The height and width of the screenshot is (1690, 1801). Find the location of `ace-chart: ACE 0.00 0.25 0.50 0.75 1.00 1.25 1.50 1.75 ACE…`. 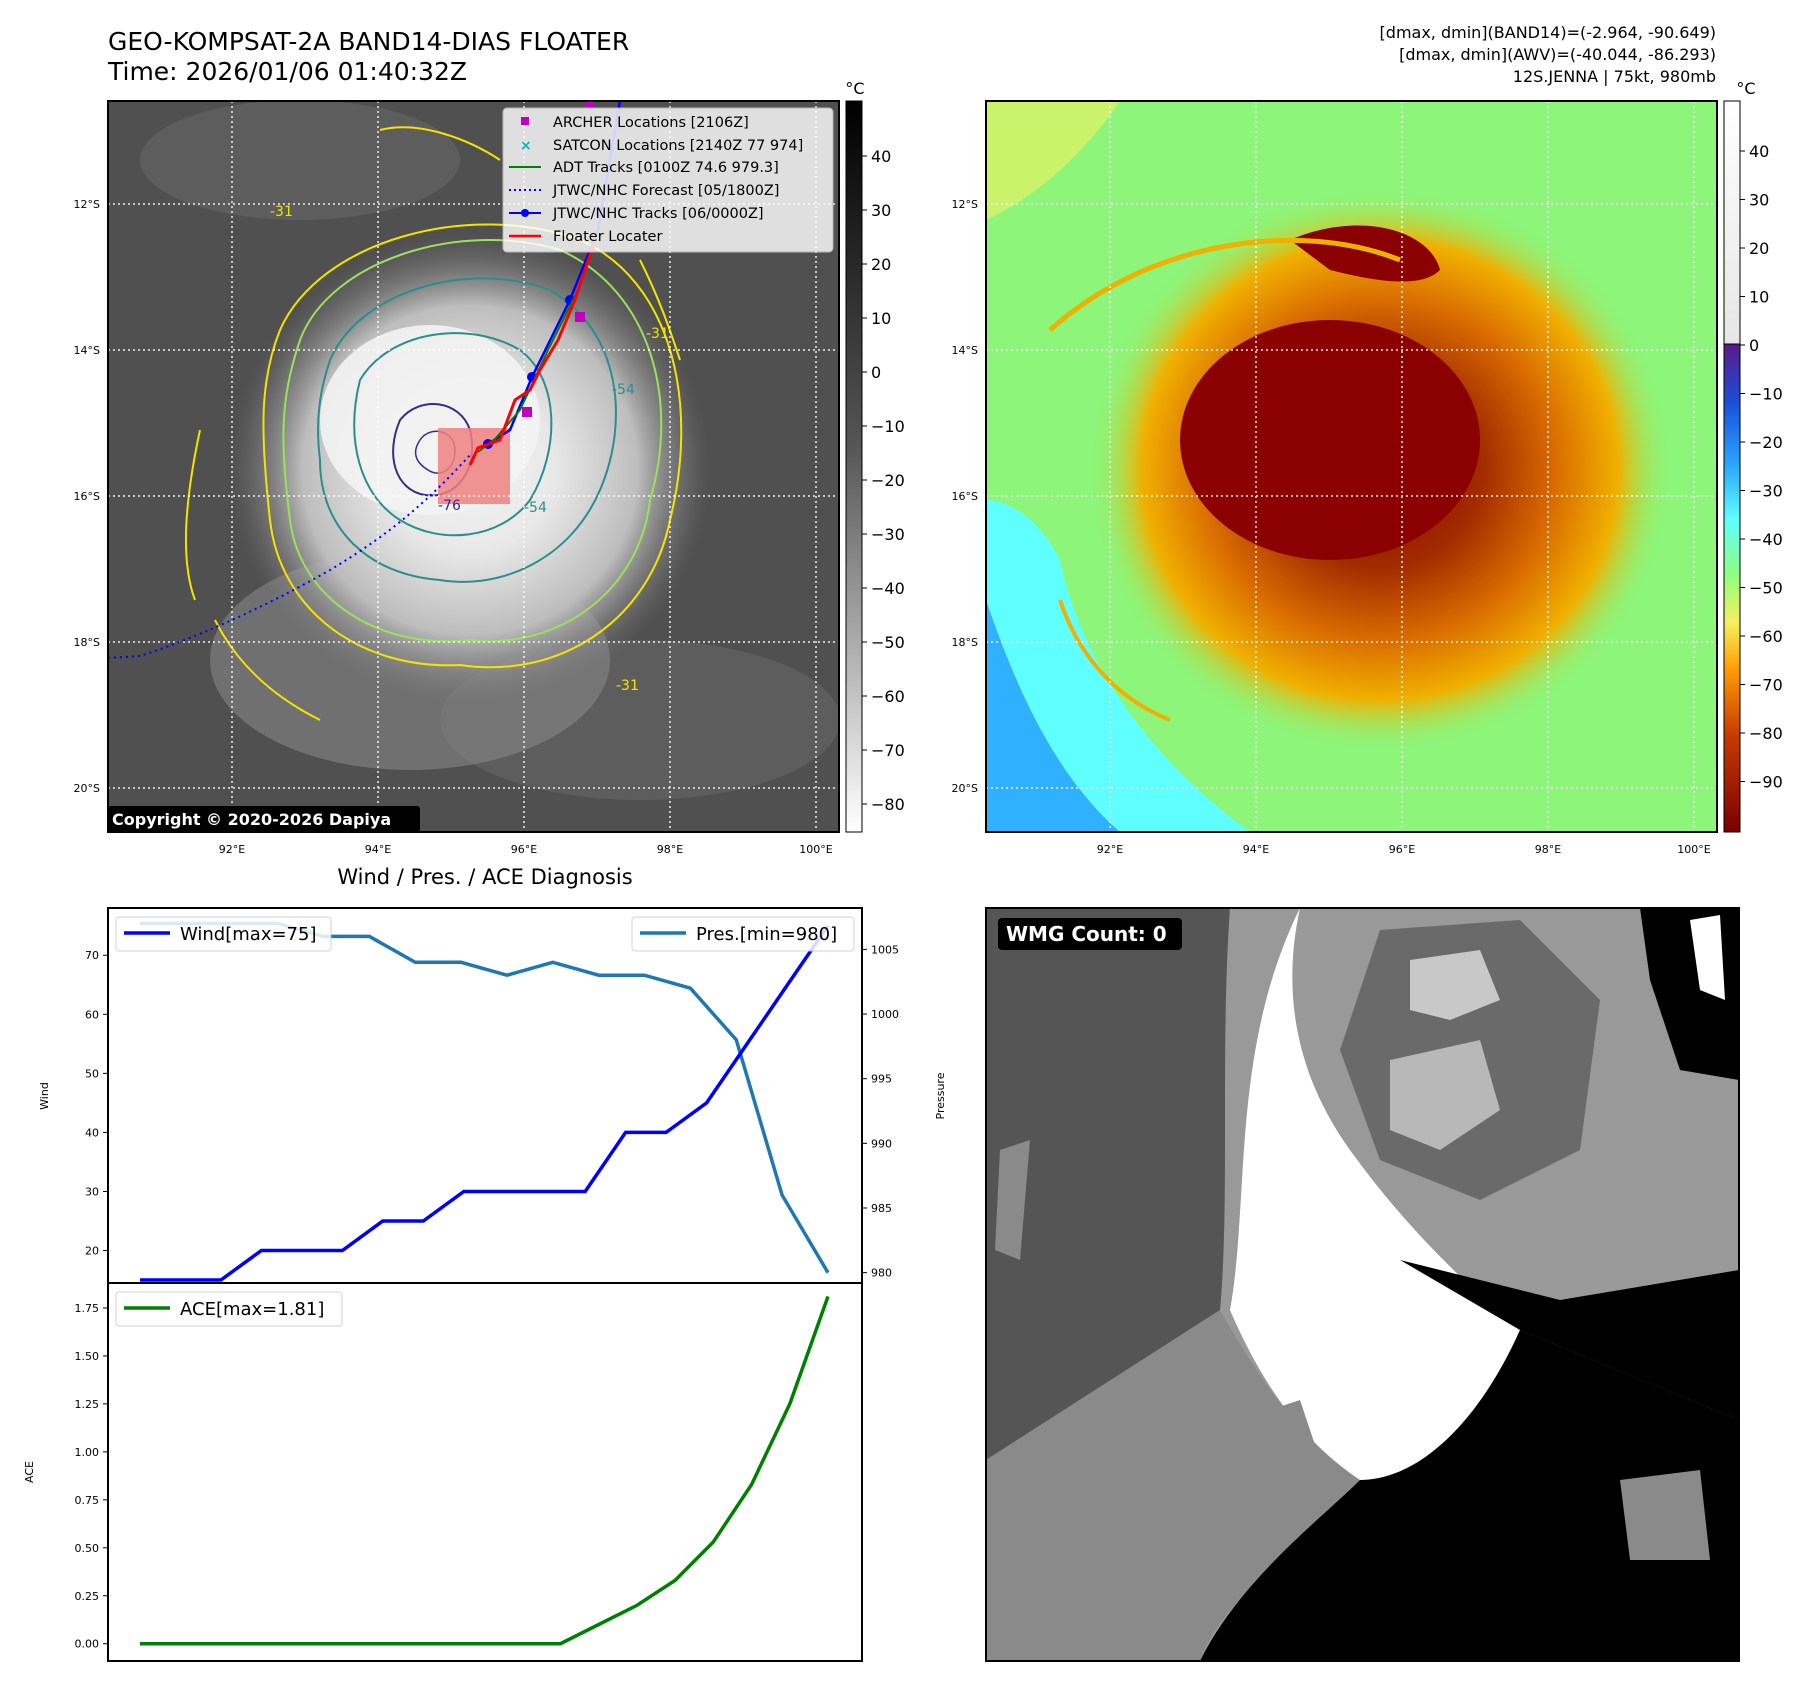

ace-chart: ACE 0.00 0.25 0.50 0.75 1.00 1.25 1.50 1.75 ACE… is located at coordinates (443, 1472).